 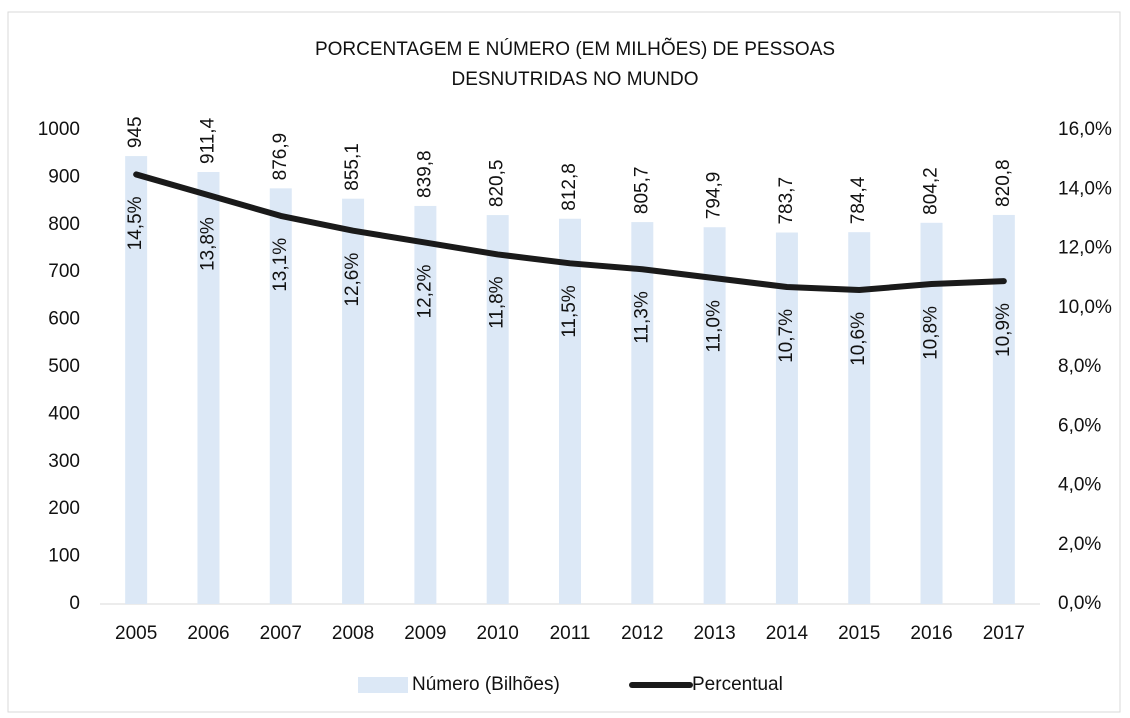 I want to click on bar-value-label: 812,8, so click(x=569, y=187).